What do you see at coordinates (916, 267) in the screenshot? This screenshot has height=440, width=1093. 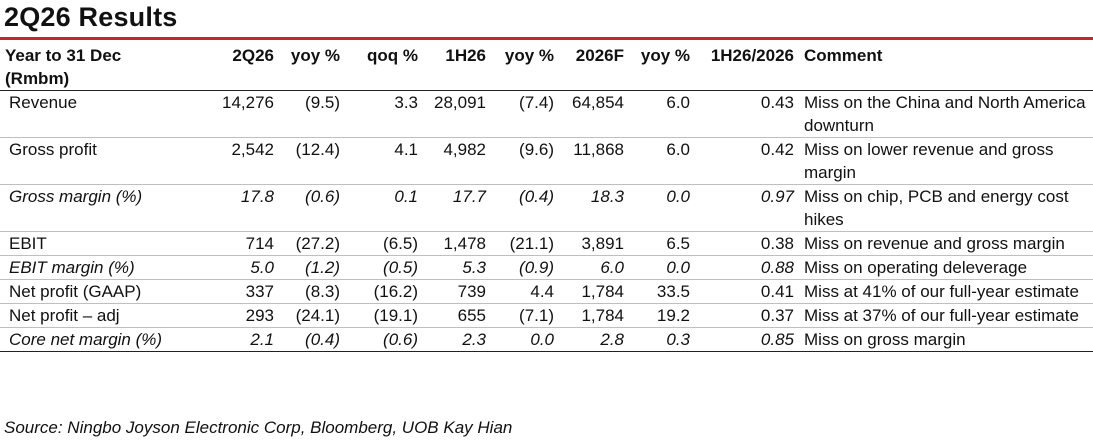 I see `cell-comment: Miss on operating deleverage` at bounding box center [916, 267].